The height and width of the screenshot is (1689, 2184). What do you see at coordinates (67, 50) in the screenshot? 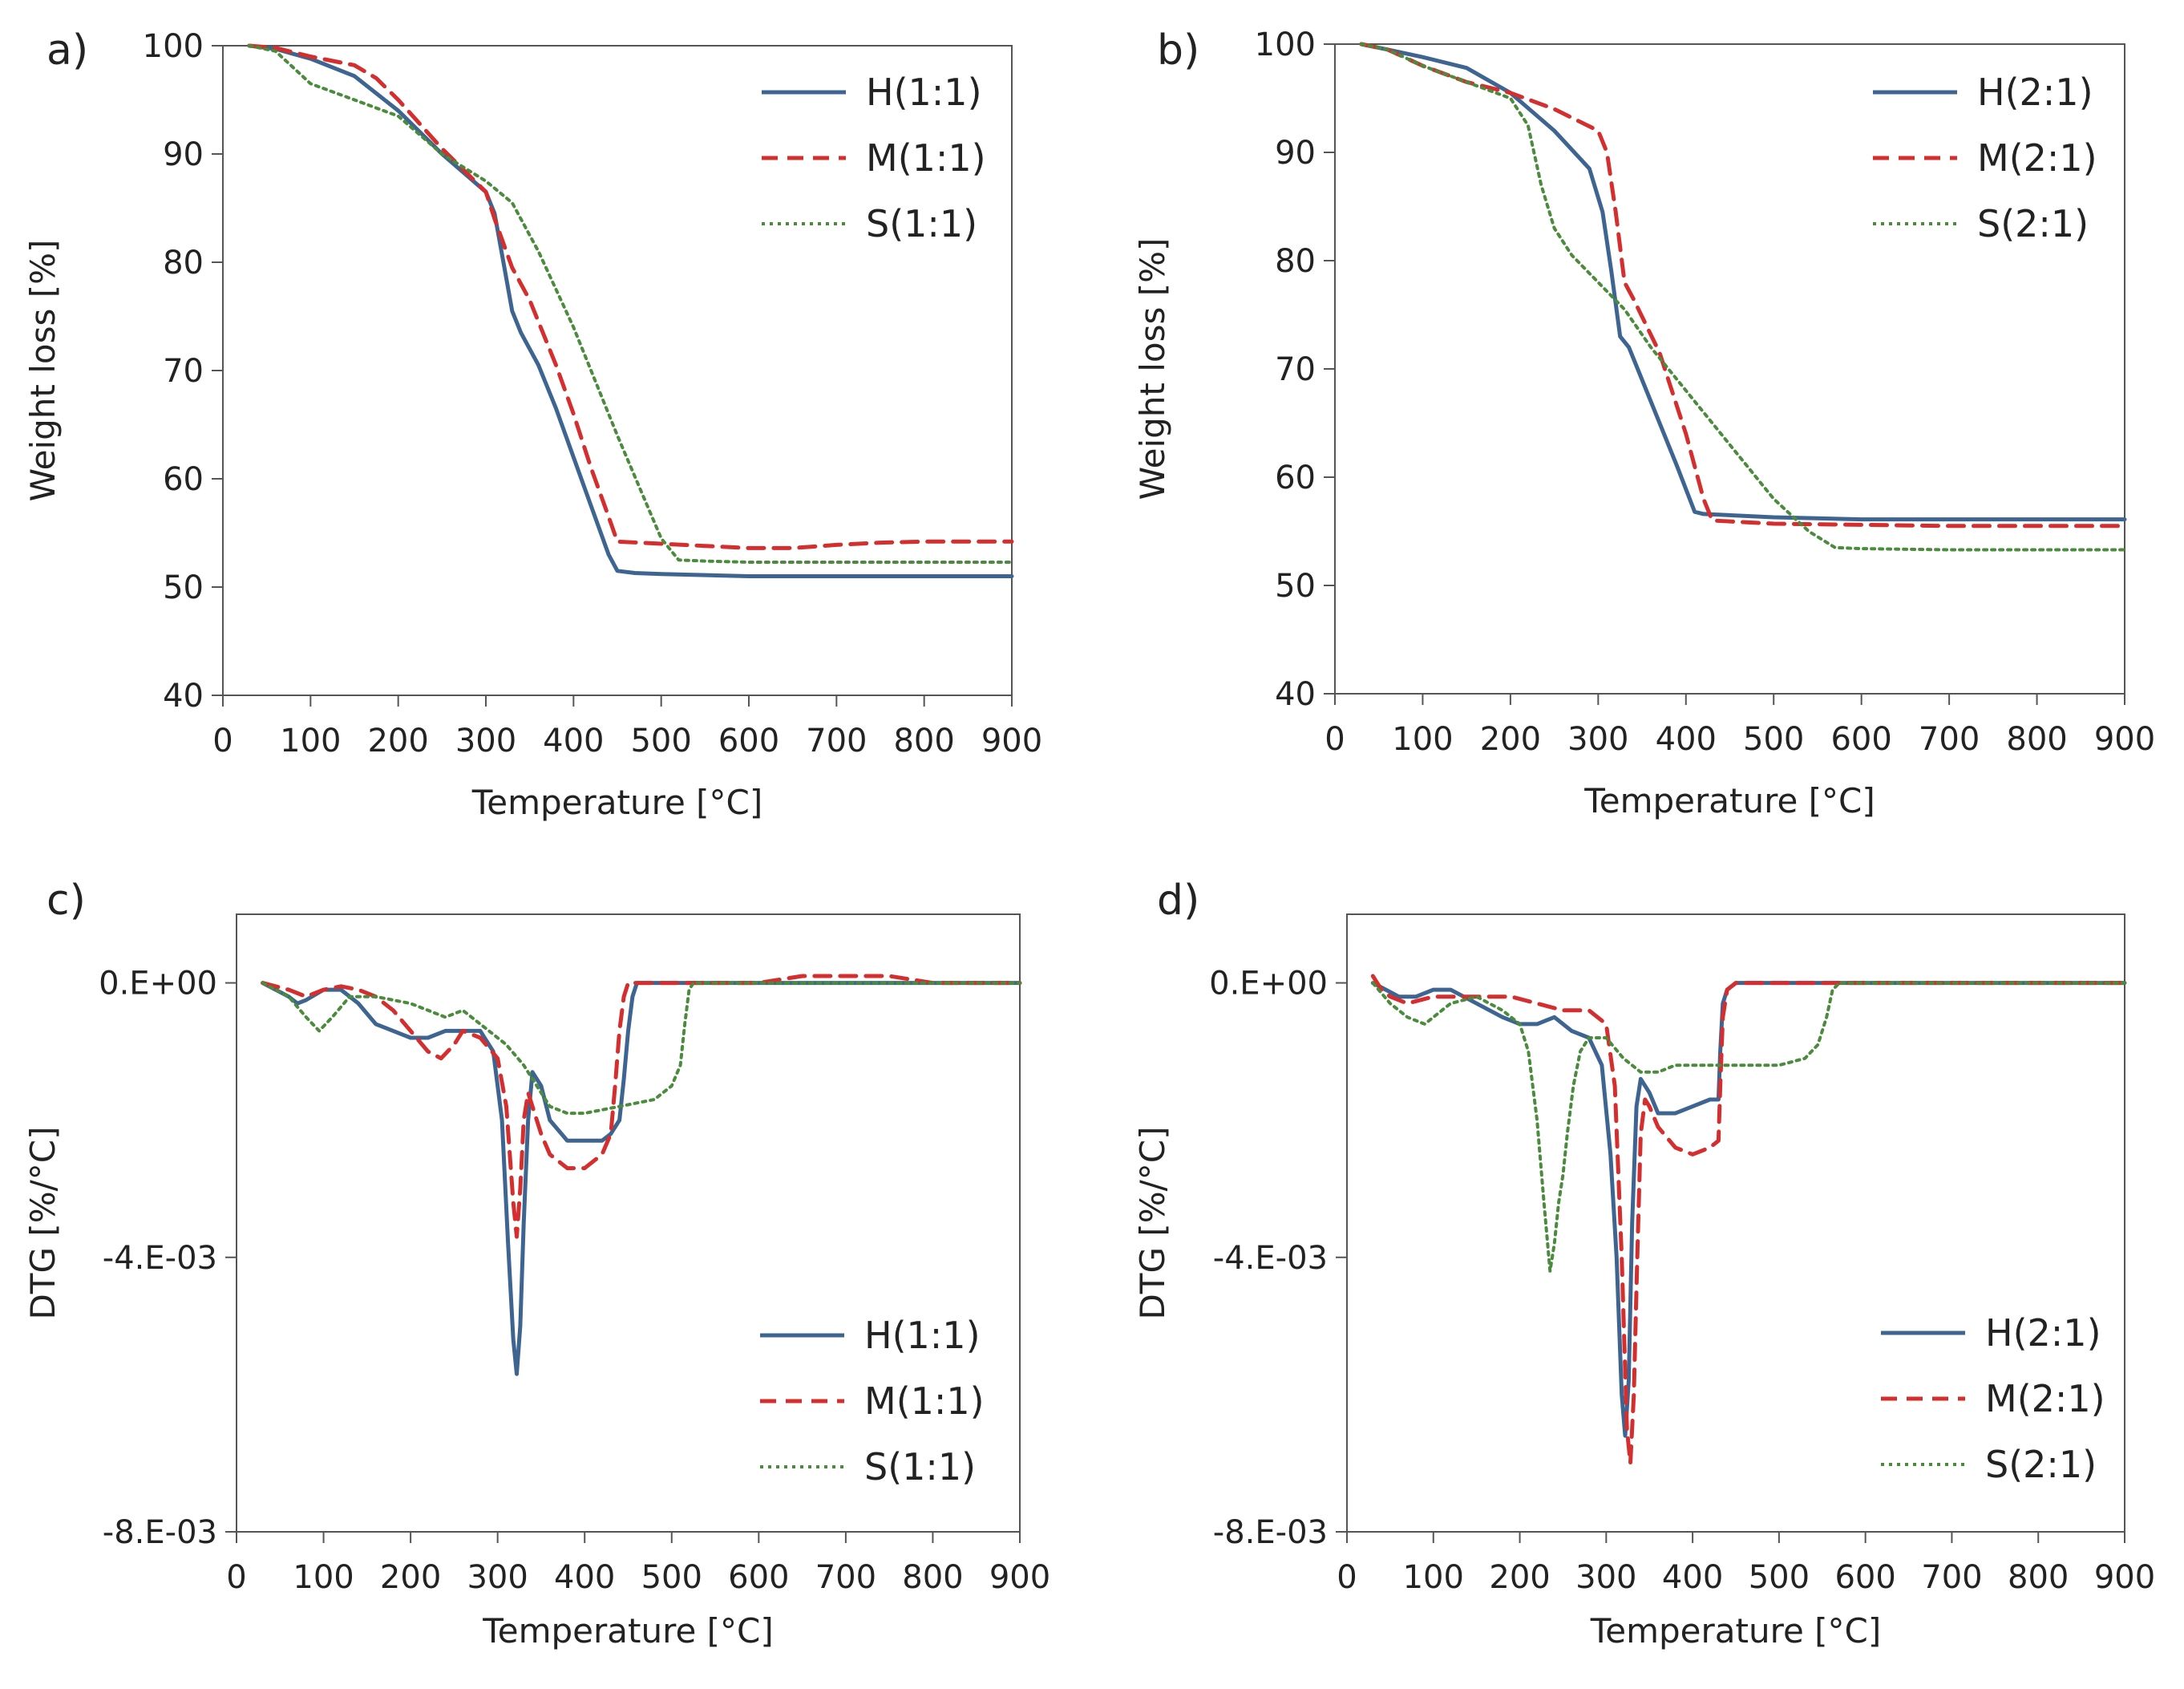
I see `panel-label: a)` at bounding box center [67, 50].